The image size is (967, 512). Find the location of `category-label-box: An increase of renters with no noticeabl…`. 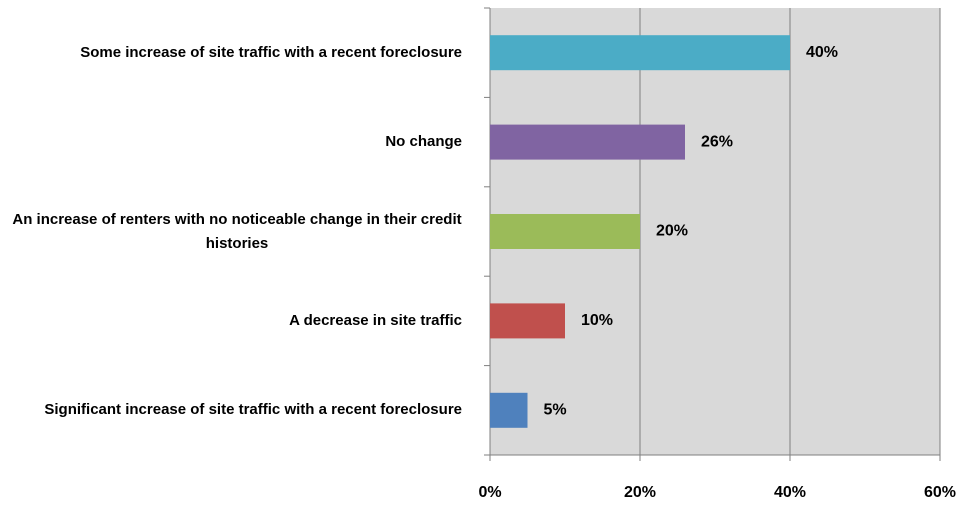

category-label-box: An increase of renters with no noticeabl… is located at coordinates (237, 232).